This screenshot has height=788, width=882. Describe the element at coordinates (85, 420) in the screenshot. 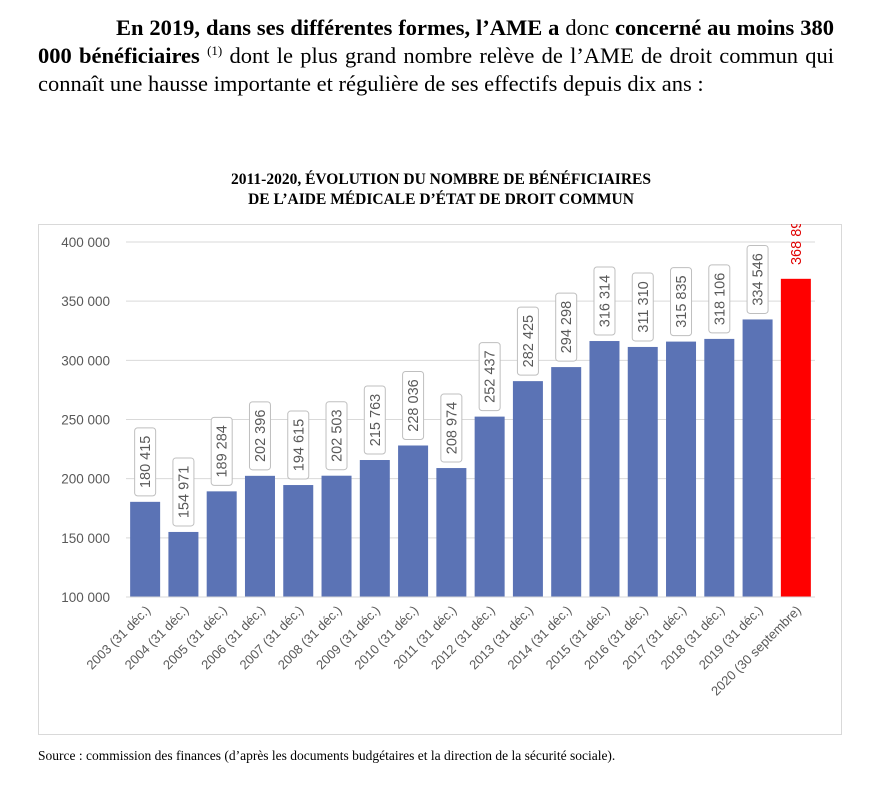

I see `y-tick-label: 250 000` at that location.